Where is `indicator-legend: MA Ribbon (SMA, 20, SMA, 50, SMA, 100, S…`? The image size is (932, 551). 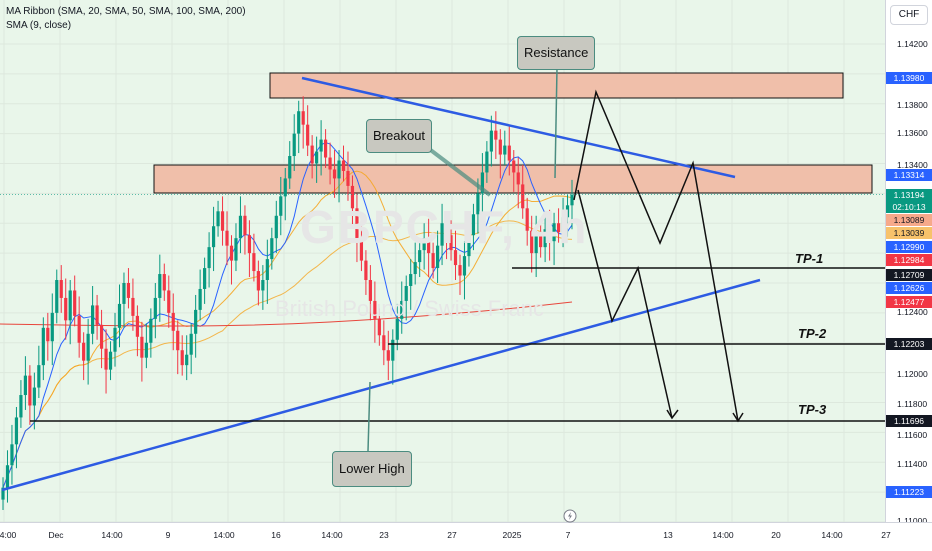
indicator-legend: MA Ribbon (SMA, 20, SMA, 50, SMA, 100, S… is located at coordinates (126, 19).